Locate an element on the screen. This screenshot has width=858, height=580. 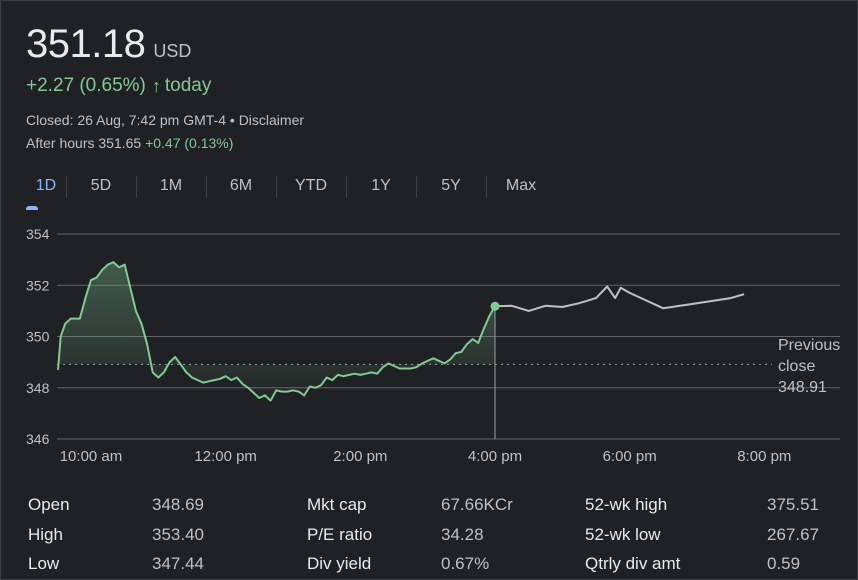
price-change: +2.27 (0.65%) ↑ today is located at coordinates (118, 86).